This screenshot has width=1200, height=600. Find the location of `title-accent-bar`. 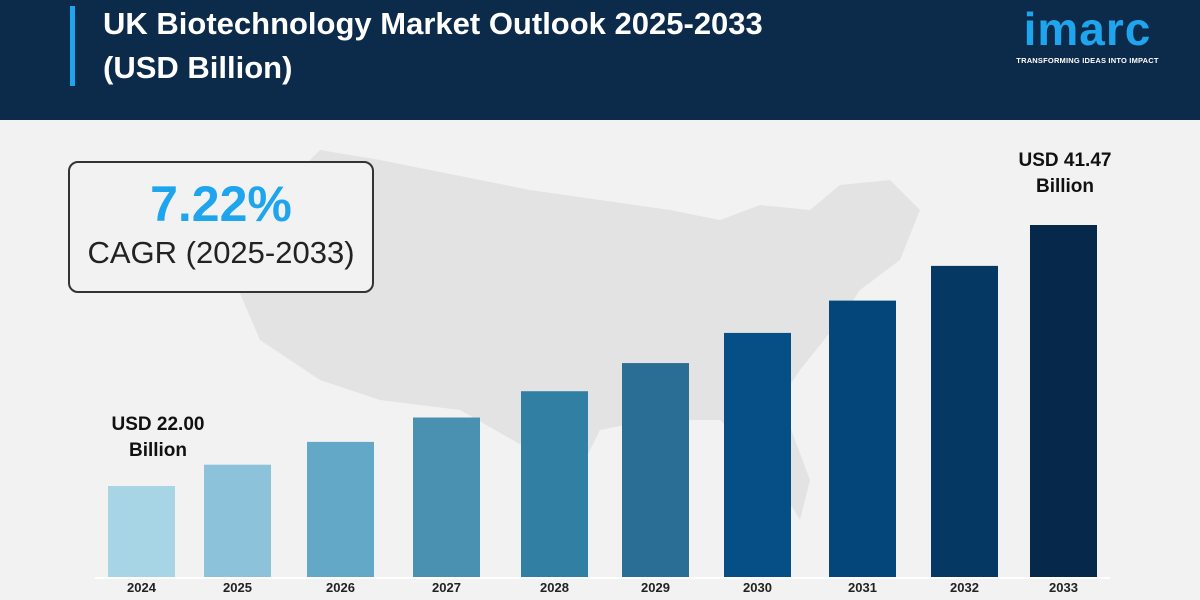

title-accent-bar is located at coordinates (72, 46).